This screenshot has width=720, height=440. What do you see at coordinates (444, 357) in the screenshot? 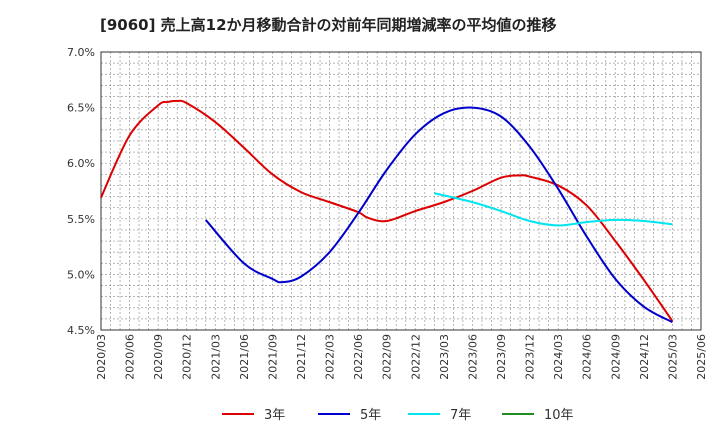
I see `x-tick-label: 2023/03` at bounding box center [444, 357].